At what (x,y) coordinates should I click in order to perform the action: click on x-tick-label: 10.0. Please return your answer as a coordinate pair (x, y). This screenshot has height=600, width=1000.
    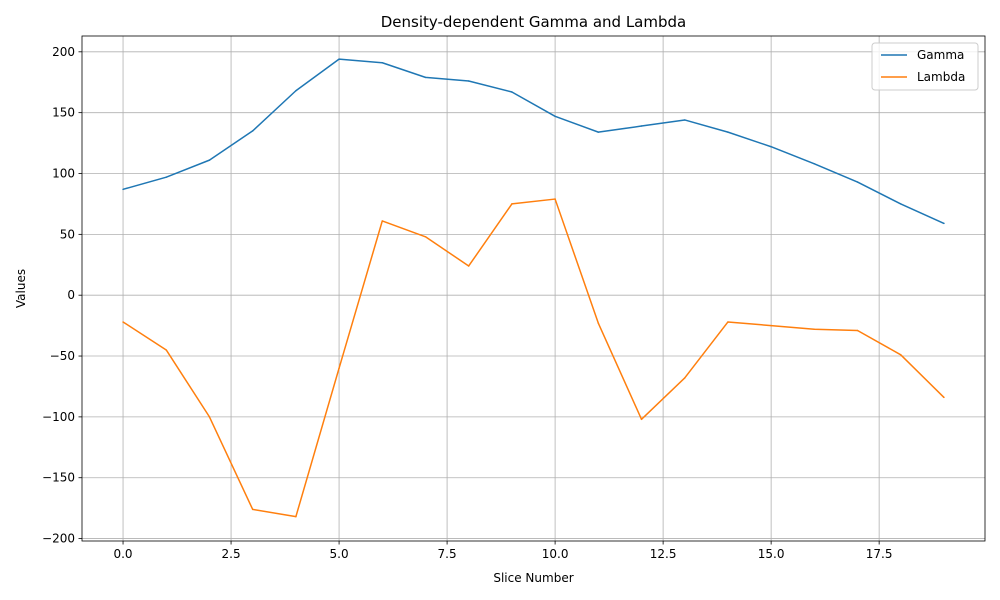
    Looking at the image, I should click on (555, 554).